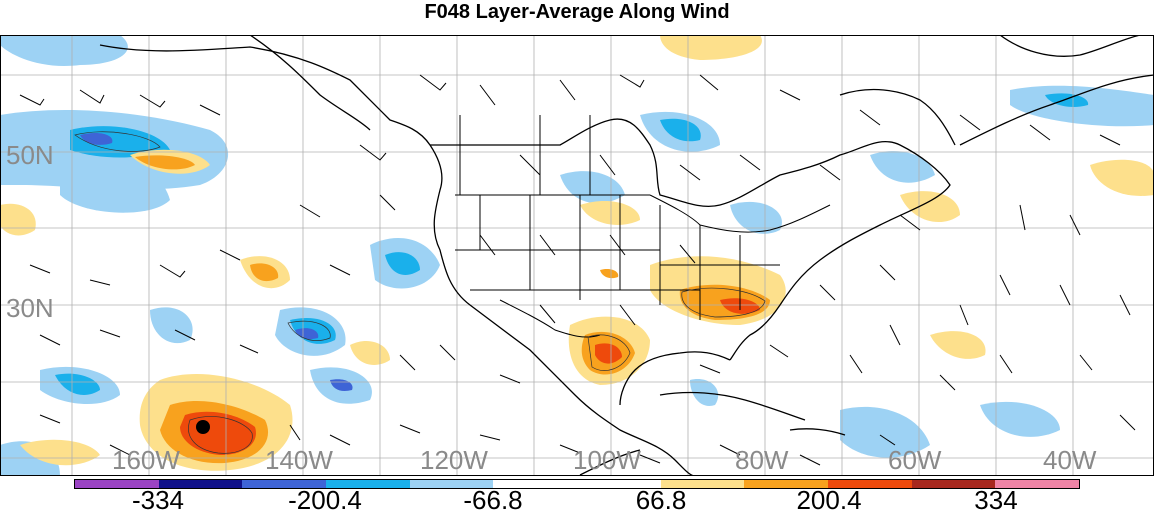  What do you see at coordinates (30, 155) in the screenshot?
I see `lat-label-50n: 50N` at bounding box center [30, 155].